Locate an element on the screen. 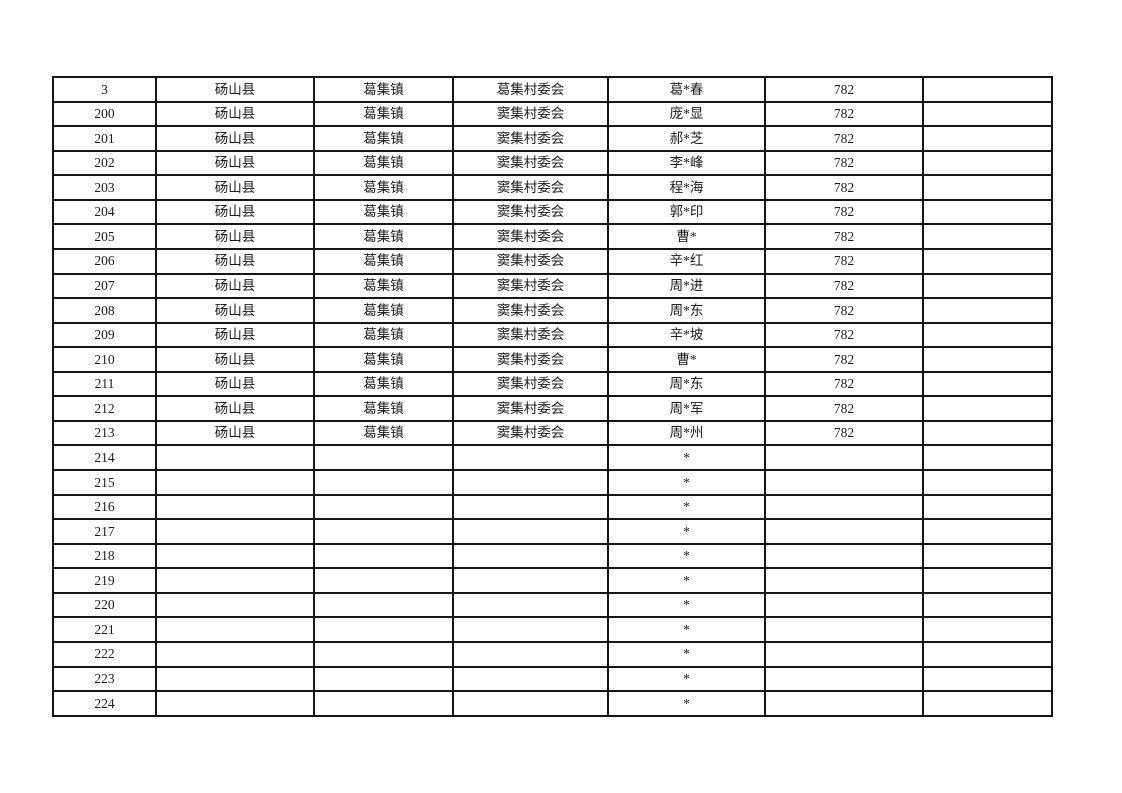 Image resolution: width=1122 pixels, height=793 pixels. table-row: 224 * is located at coordinates (552, 703).